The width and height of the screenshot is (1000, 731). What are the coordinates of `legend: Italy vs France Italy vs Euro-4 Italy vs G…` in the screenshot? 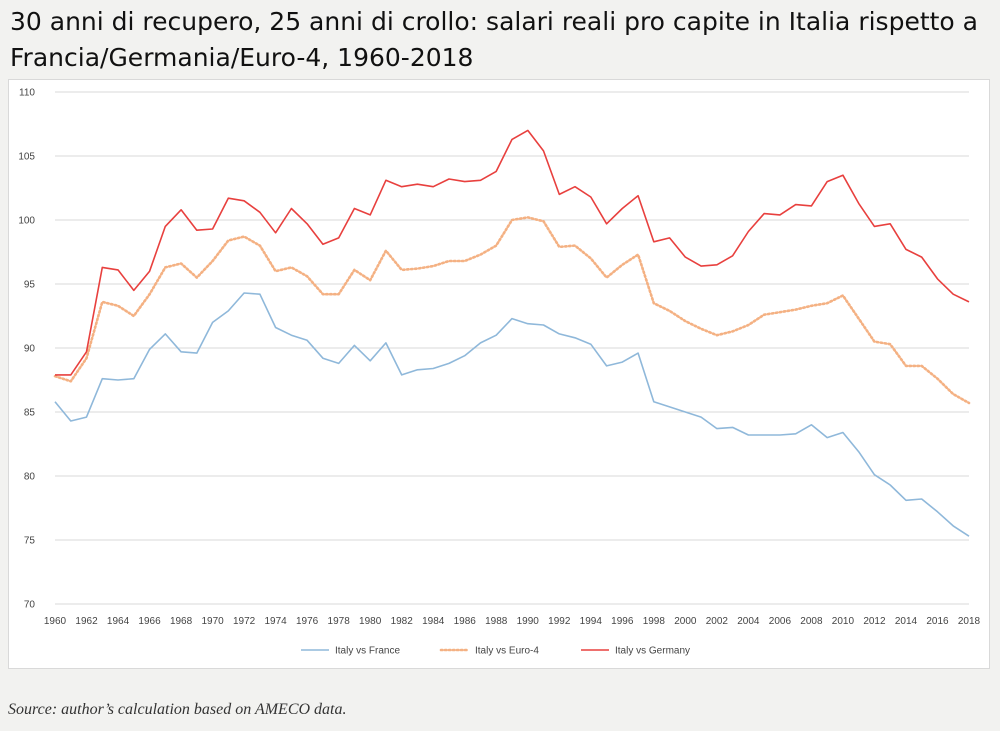 It's located at (495, 651).